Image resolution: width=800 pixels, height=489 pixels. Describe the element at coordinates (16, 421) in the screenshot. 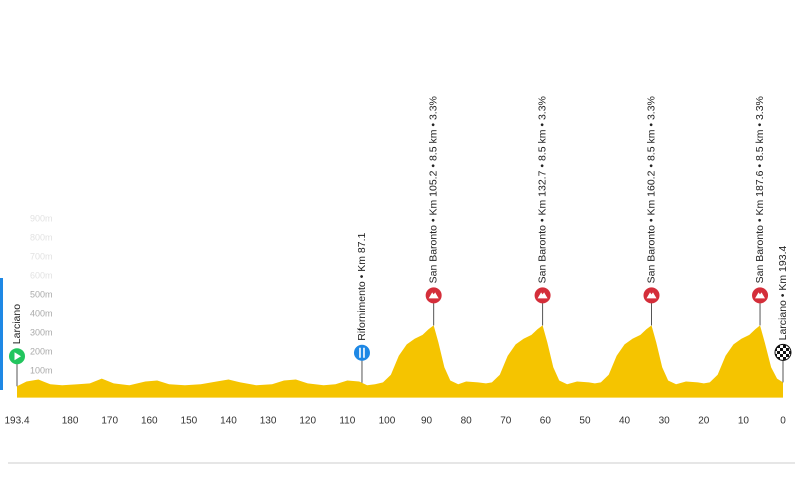

I see `x-tick-label: 193.4` at that location.